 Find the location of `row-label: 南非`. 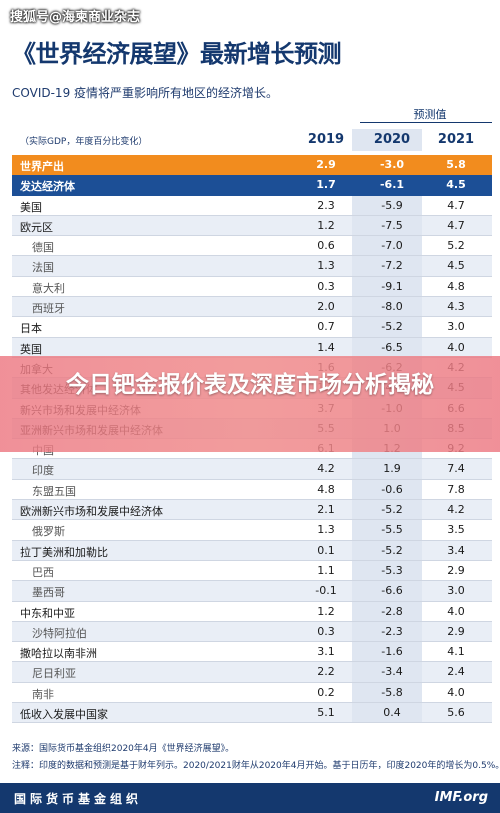

row-label: 南非 is located at coordinates (43, 694).